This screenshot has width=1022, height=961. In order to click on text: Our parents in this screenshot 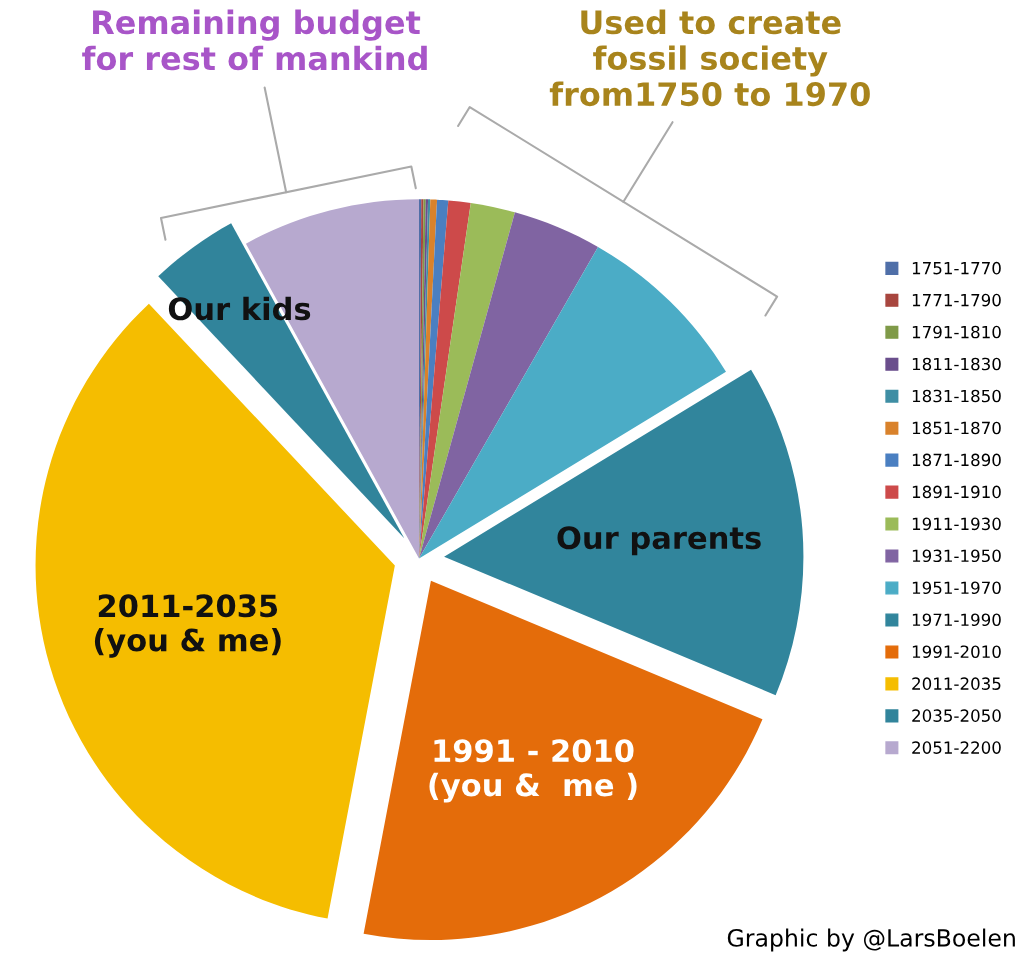, I will do `click(659, 541)`.